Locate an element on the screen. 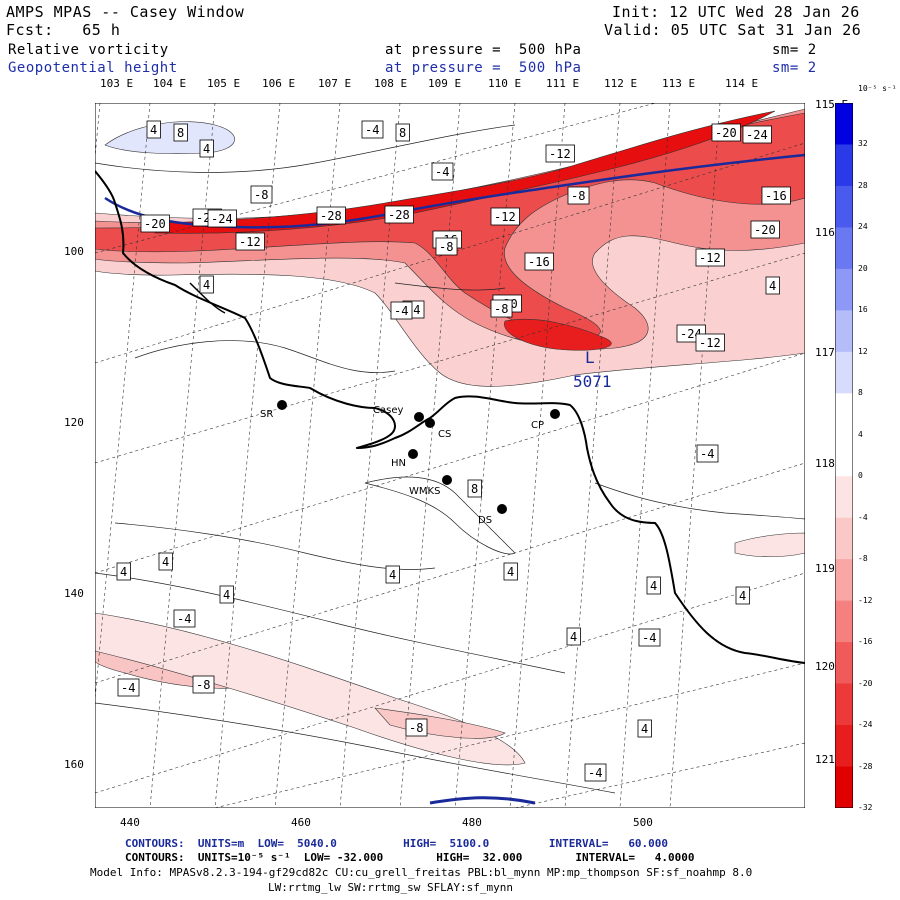 The image size is (900, 900). y-tick-label: 160 is located at coordinates (74, 764).